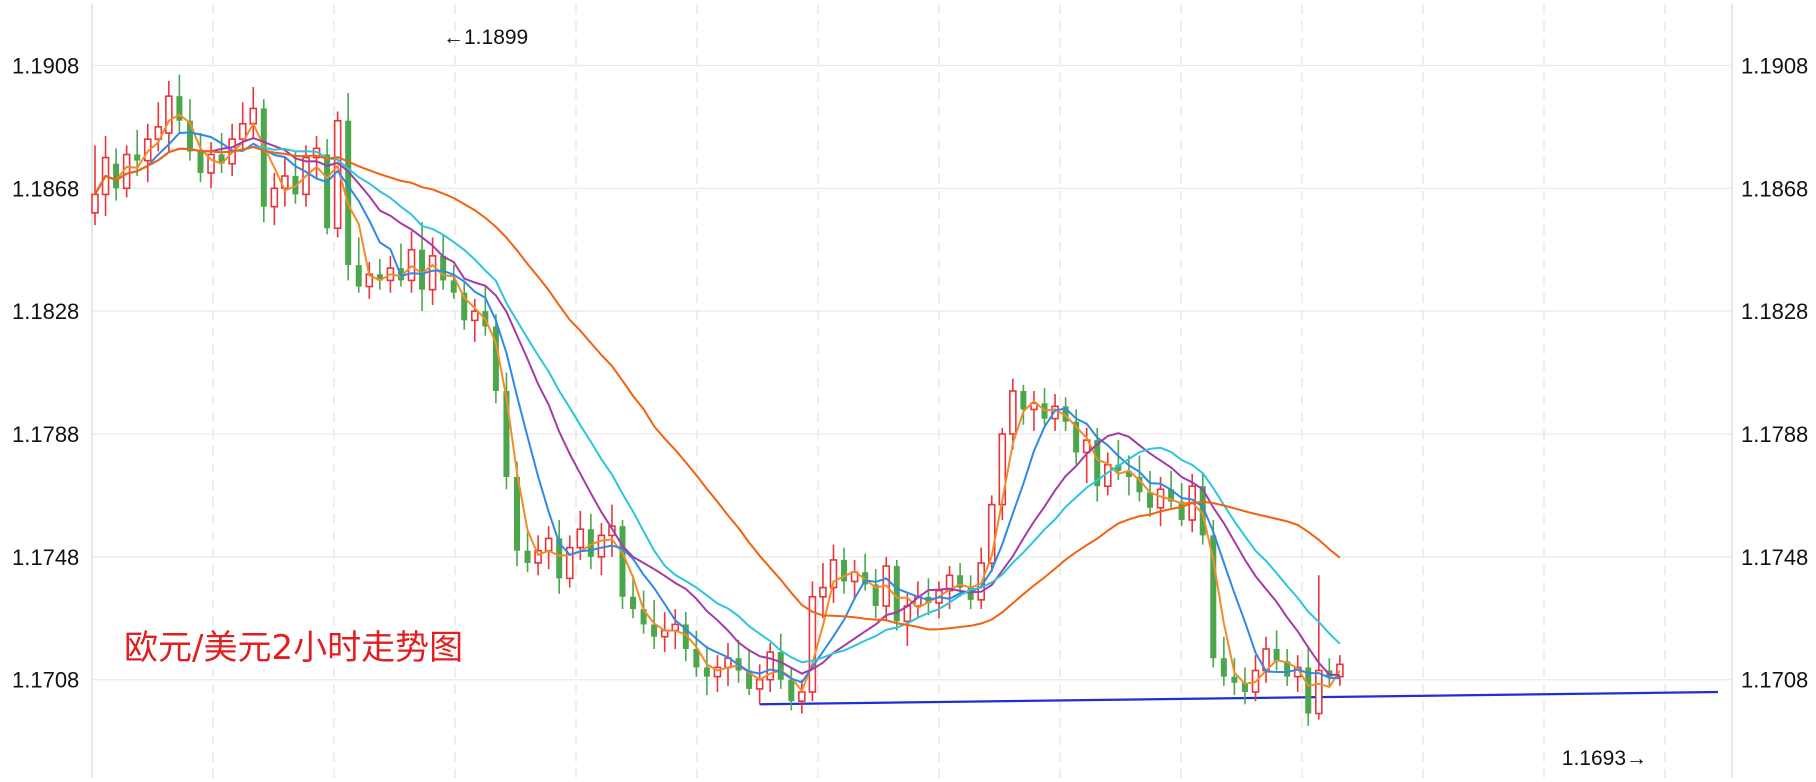 The height and width of the screenshot is (782, 1816). I want to click on high-annotation: ←1.1899, so click(485, 37).